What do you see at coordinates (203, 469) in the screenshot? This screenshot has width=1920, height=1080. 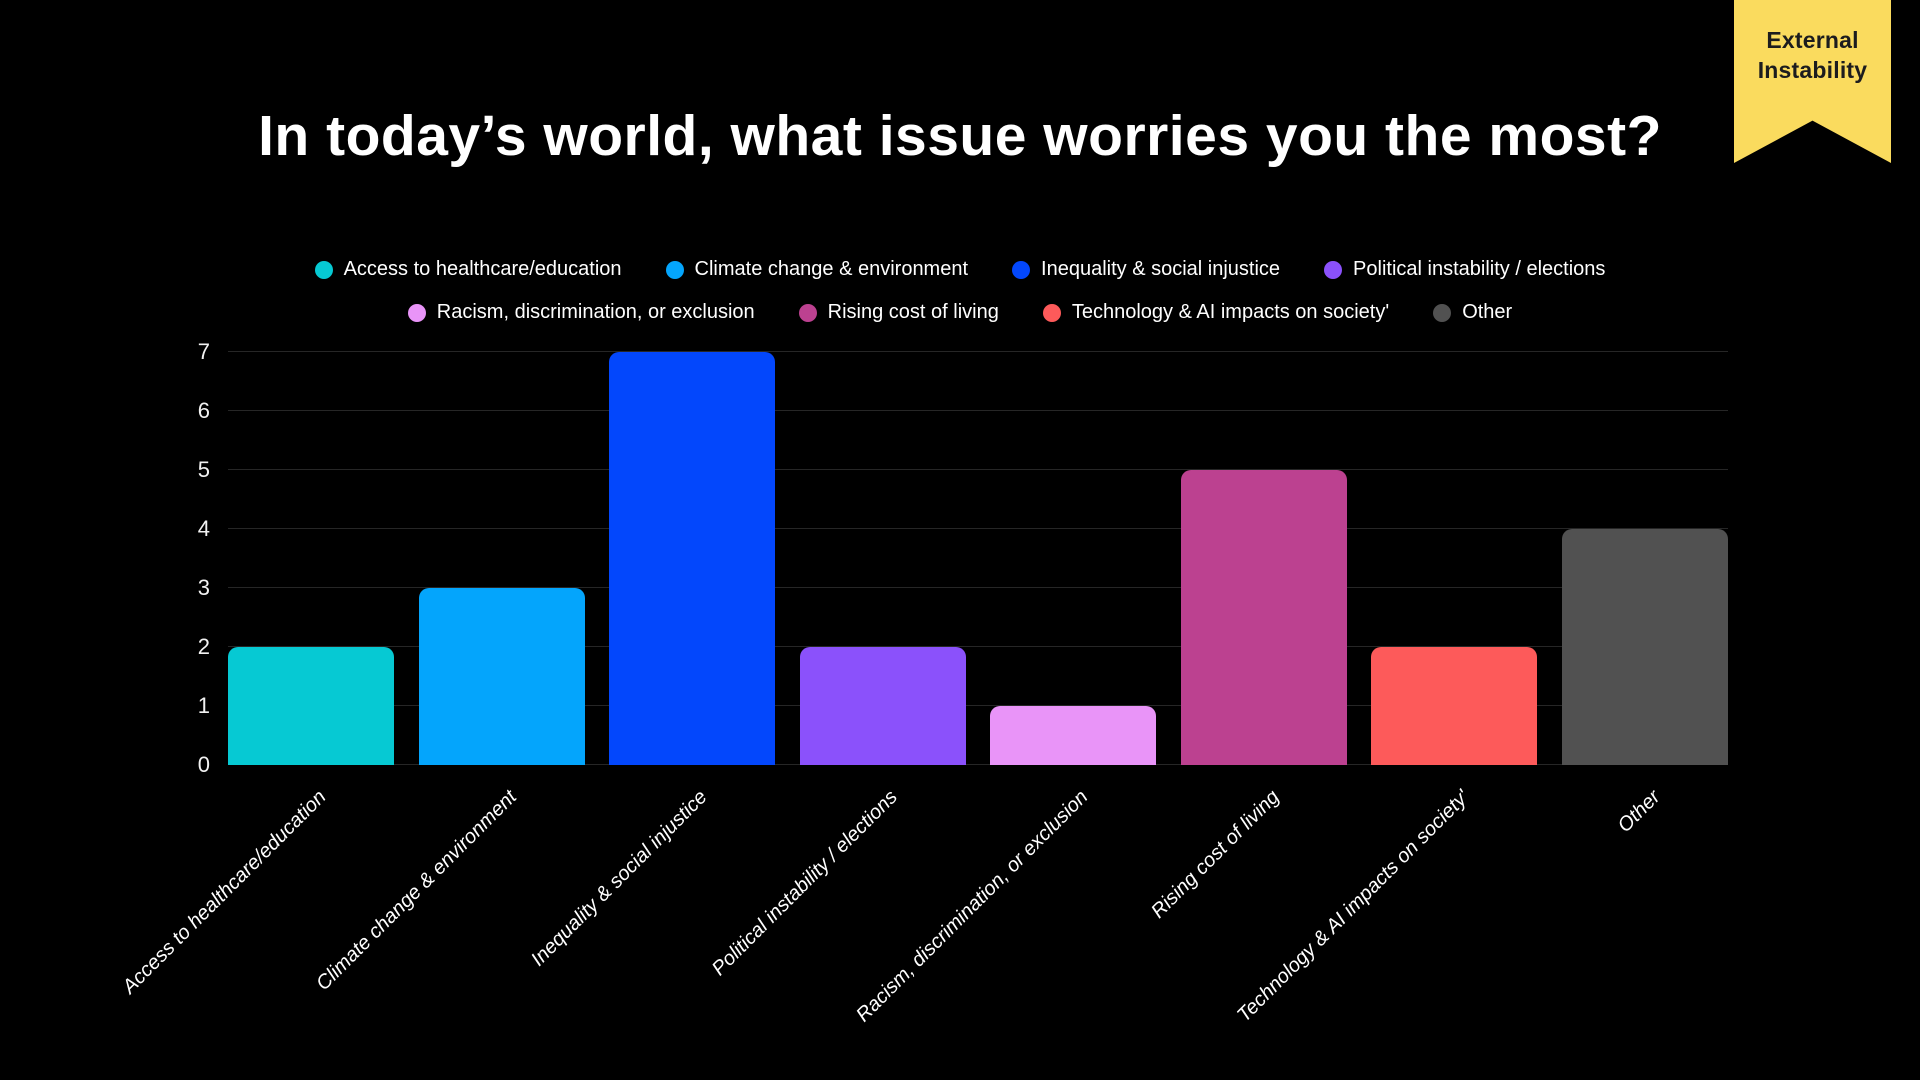 I see `y-tick-label: 5` at bounding box center [203, 469].